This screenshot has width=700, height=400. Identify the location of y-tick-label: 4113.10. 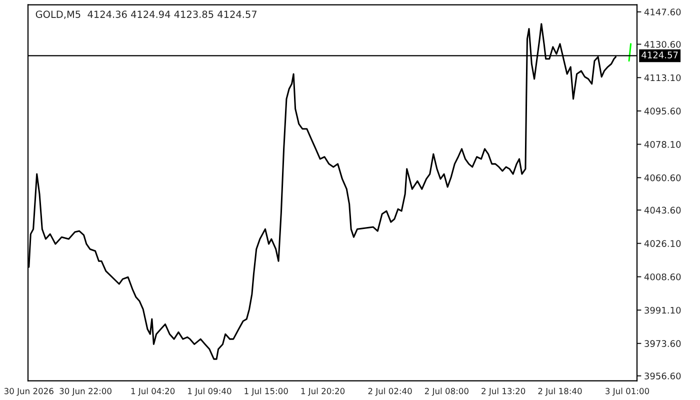
(662, 78).